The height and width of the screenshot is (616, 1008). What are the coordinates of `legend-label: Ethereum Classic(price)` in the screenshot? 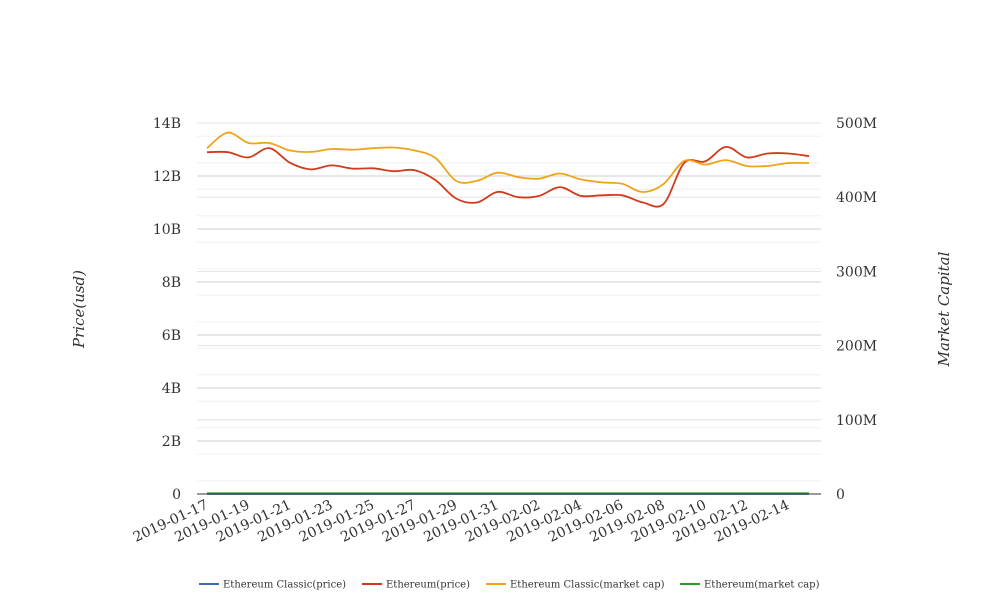 It's located at (284, 585).